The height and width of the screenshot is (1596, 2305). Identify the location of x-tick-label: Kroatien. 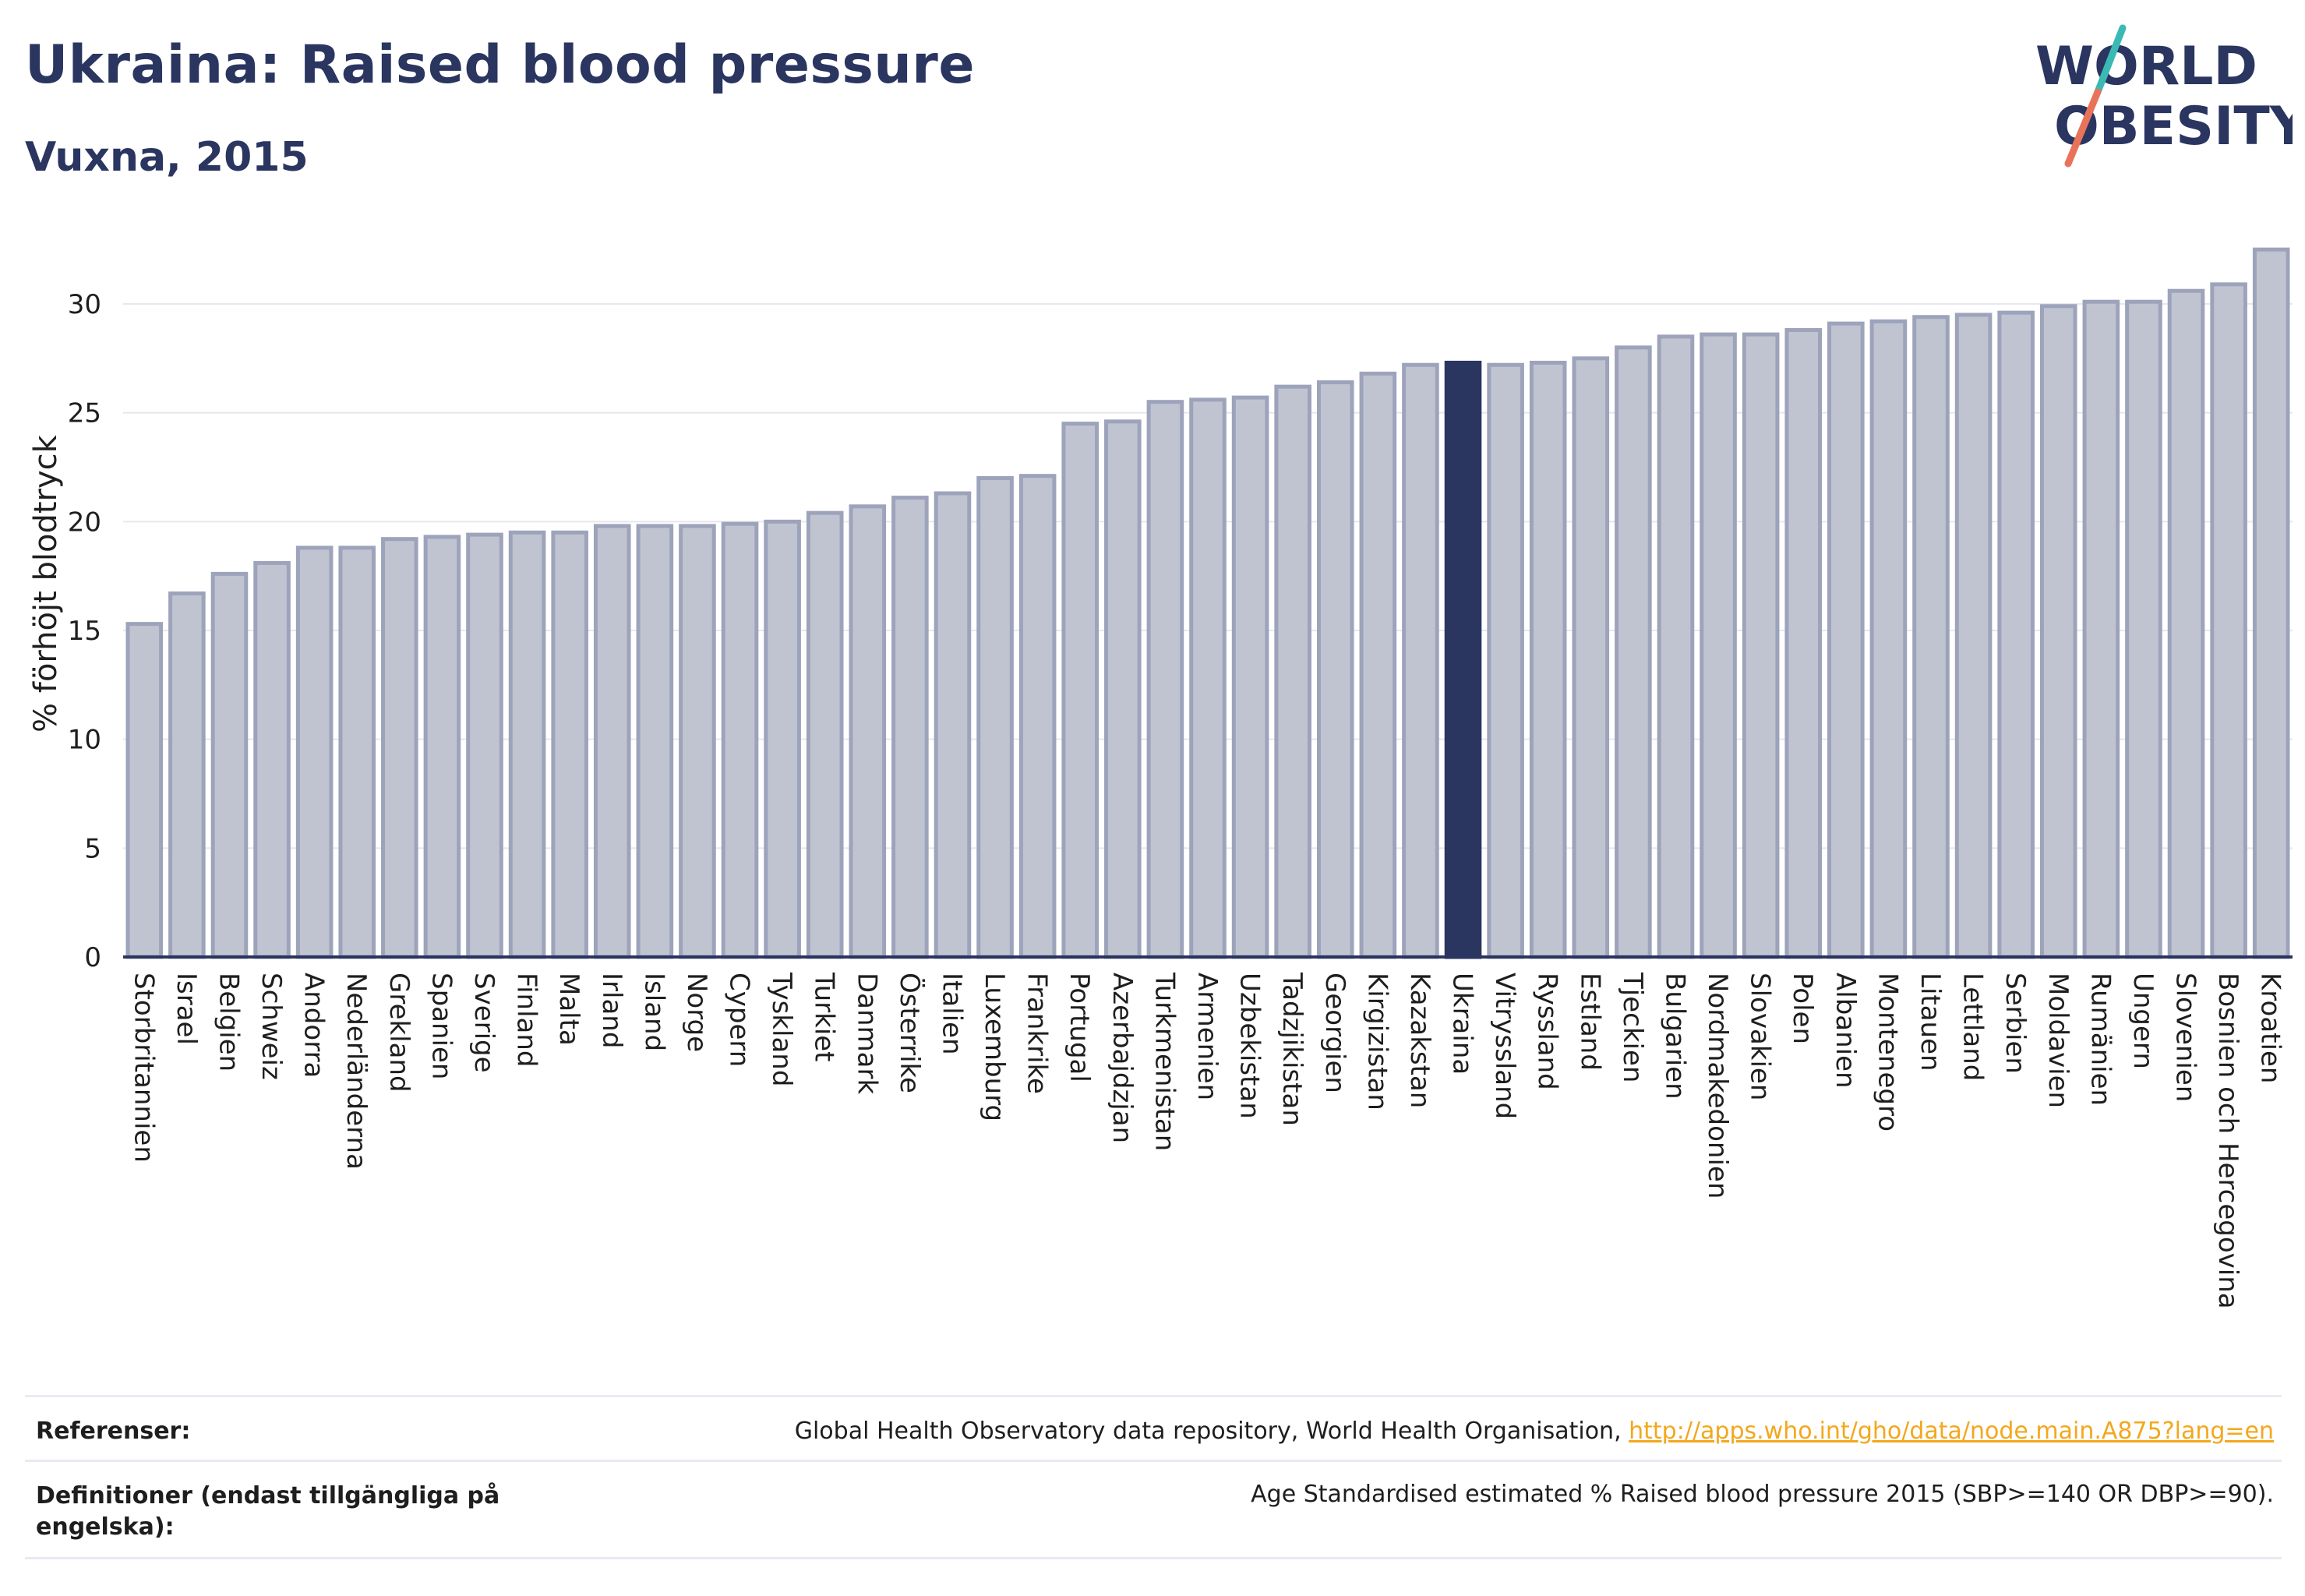
(2270, 1028).